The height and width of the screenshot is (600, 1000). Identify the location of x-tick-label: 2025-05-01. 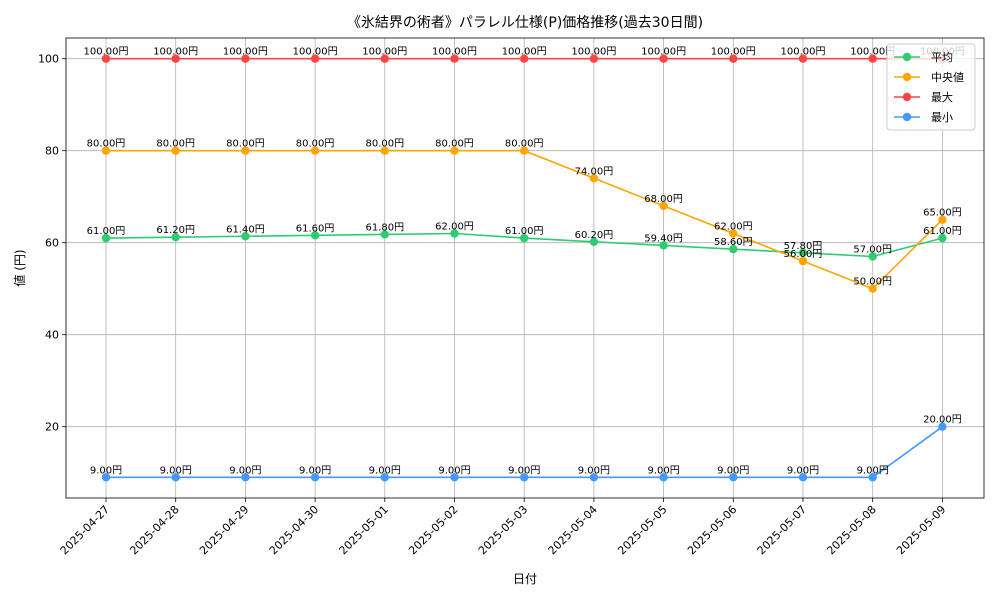
(364, 530).